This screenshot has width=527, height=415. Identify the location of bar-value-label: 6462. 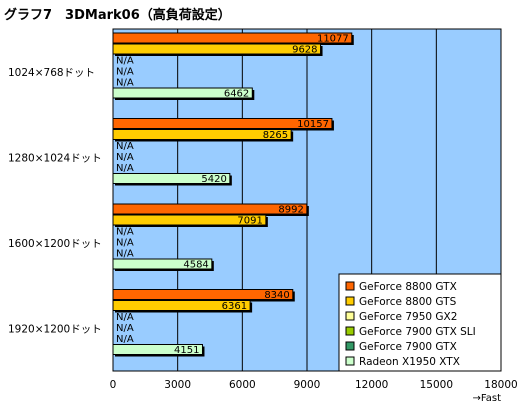
(236, 94).